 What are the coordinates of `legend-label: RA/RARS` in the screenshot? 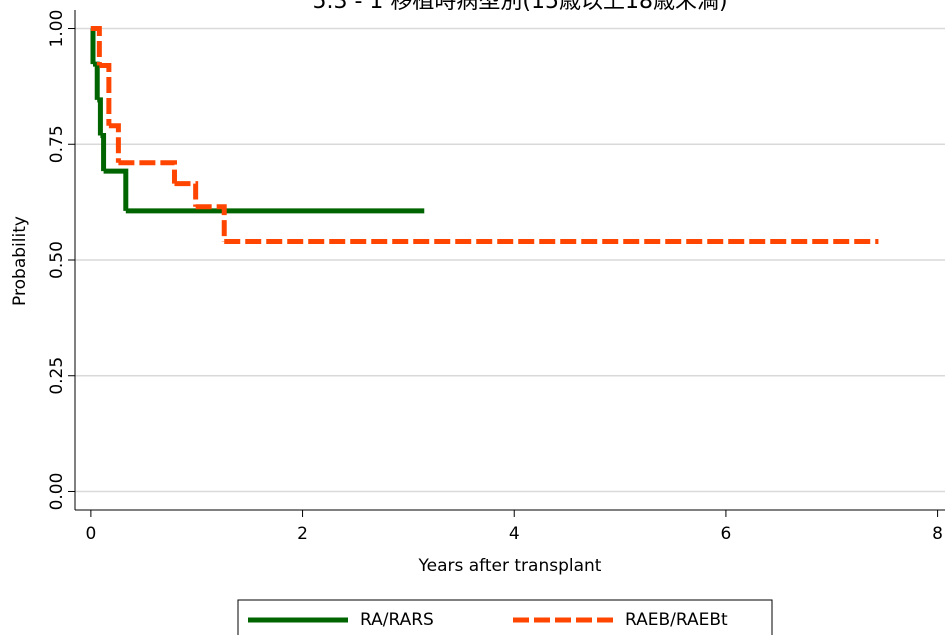 It's located at (397, 620).